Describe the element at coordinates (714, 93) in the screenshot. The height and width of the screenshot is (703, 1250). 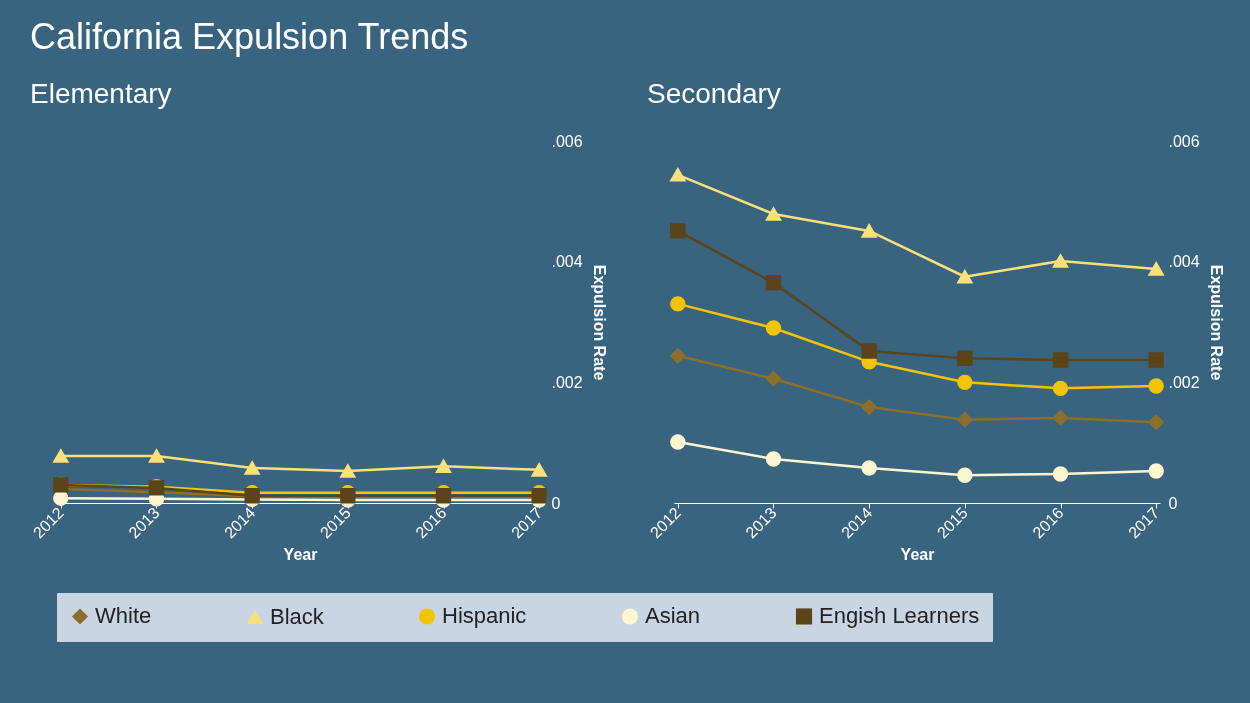
I see `chart-subtitle: Secondary` at that location.